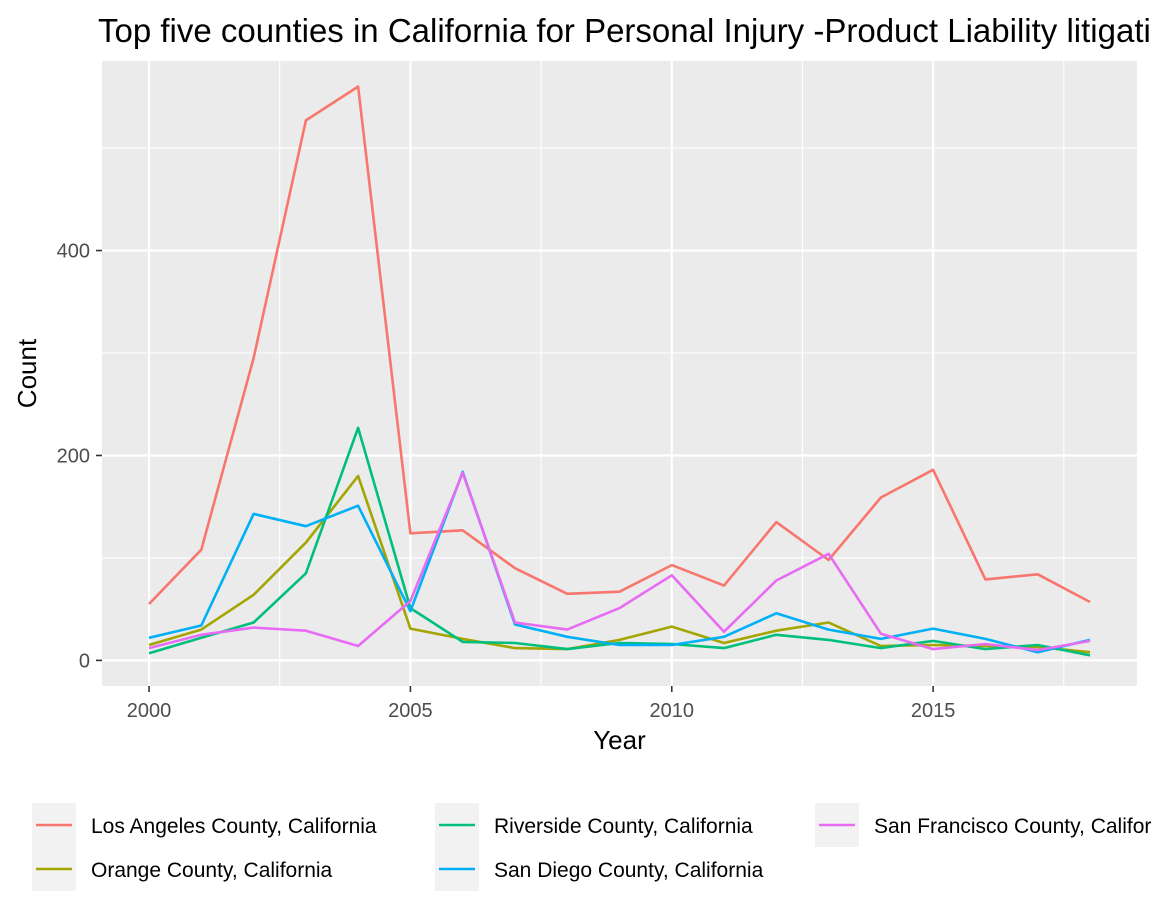 The width and height of the screenshot is (1152, 921). I want to click on y-axis: 0 200 400, so click(79, 456).